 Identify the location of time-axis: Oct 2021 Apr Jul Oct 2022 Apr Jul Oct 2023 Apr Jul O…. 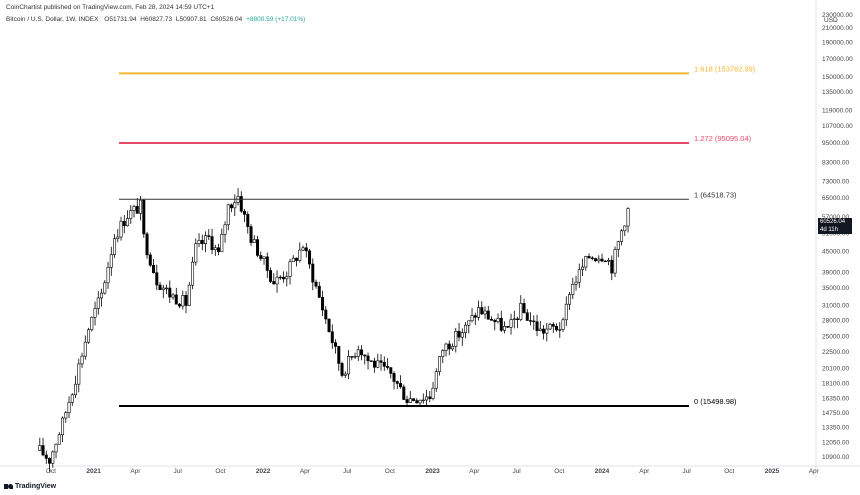
(433, 471).